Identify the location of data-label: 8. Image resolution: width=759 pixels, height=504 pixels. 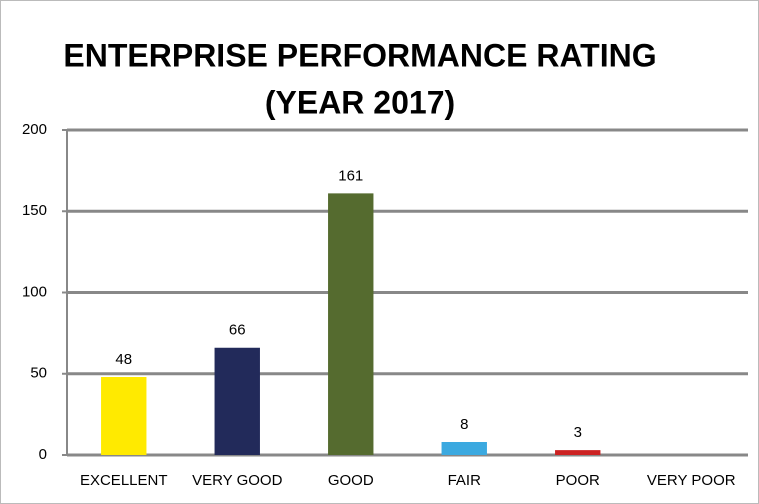
(464, 424).